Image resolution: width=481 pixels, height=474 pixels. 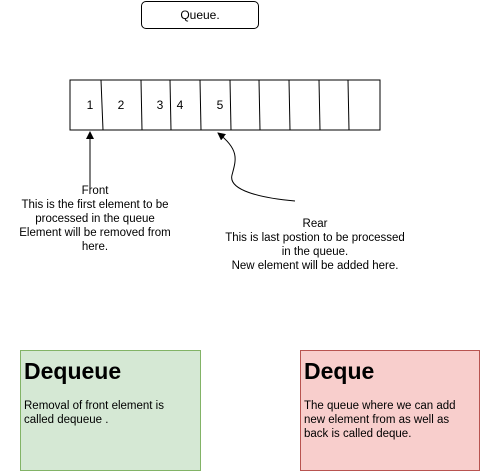 What do you see at coordinates (95, 233) in the screenshot?
I see `front-line: Element will be removed from` at bounding box center [95, 233].